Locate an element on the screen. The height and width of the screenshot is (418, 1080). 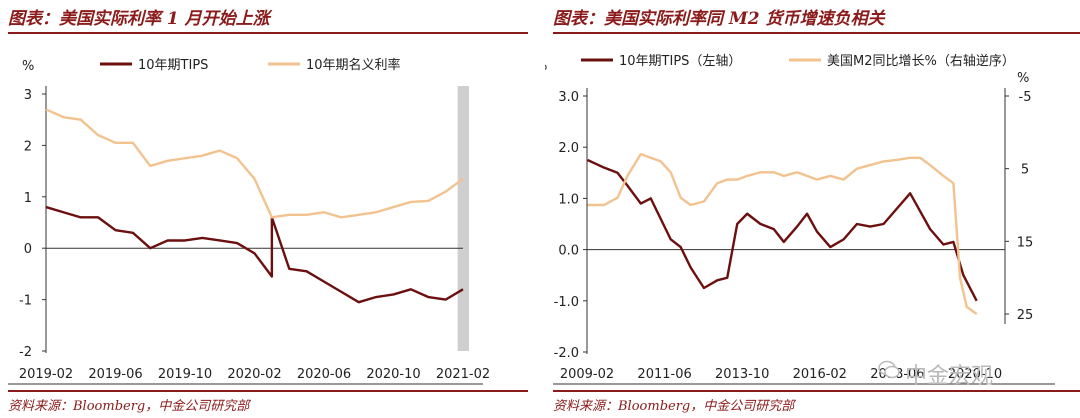
y2-tick-label: -5 is located at coordinates (1025, 97).